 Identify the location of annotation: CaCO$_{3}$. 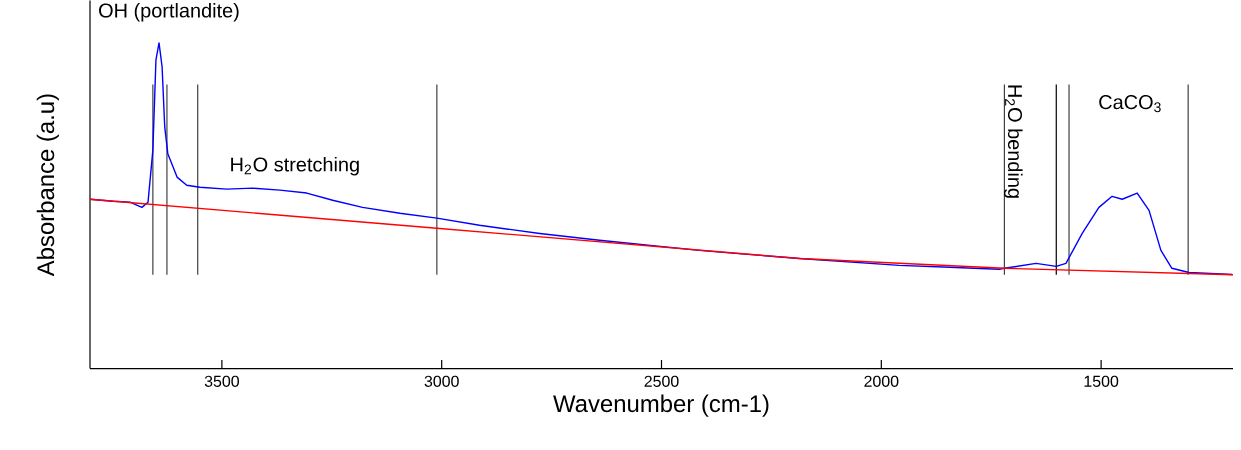
(1130, 104).